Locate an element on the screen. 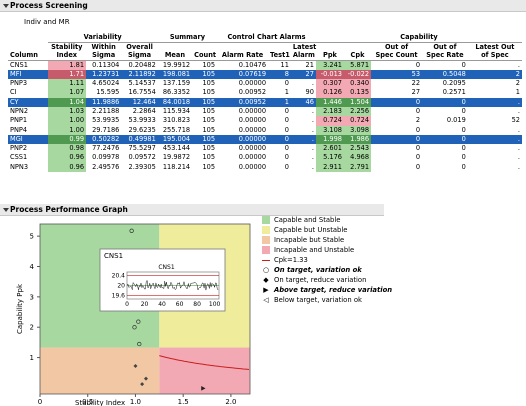  process-screening-header: Process Screening is located at coordinates (263, 6).